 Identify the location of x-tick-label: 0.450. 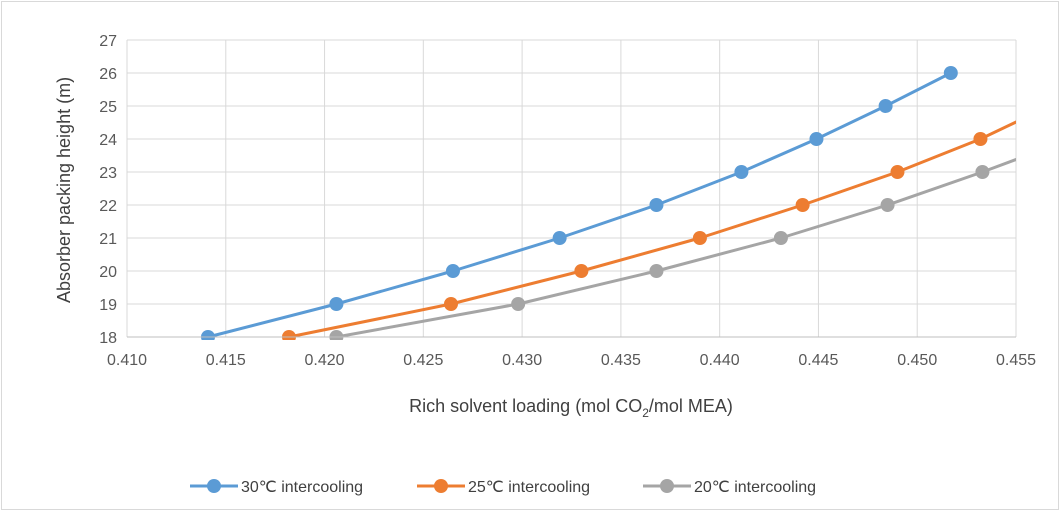
(917, 360).